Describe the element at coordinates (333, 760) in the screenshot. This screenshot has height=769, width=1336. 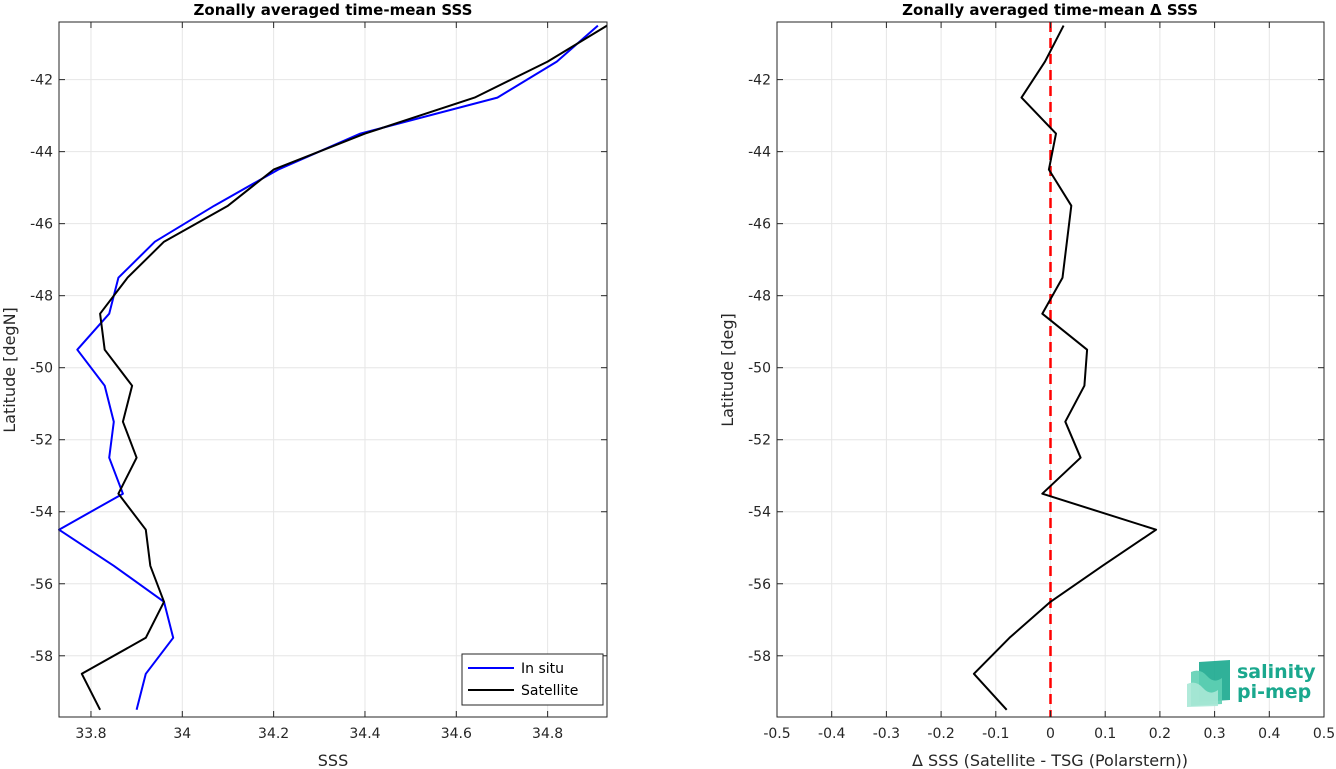
I see `left-x-axis-label: SSS` at that location.